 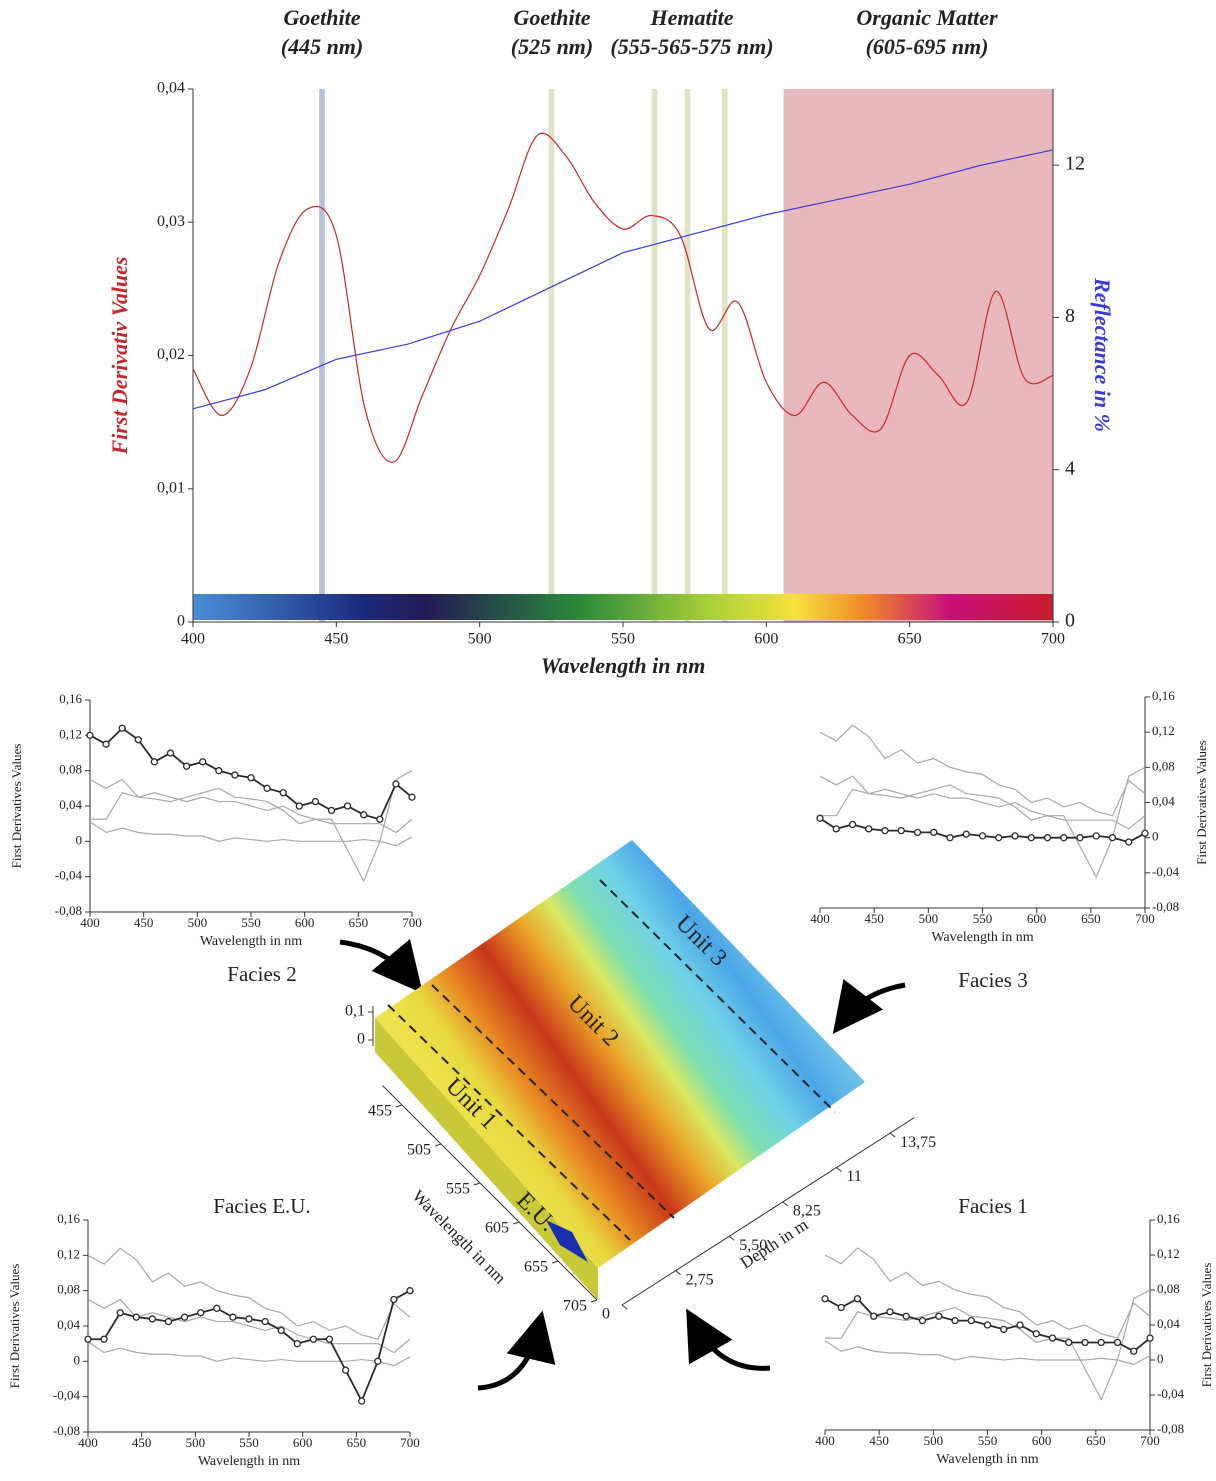 What do you see at coordinates (567, 1241) in the screenshot?
I see `surface-blue` at bounding box center [567, 1241].